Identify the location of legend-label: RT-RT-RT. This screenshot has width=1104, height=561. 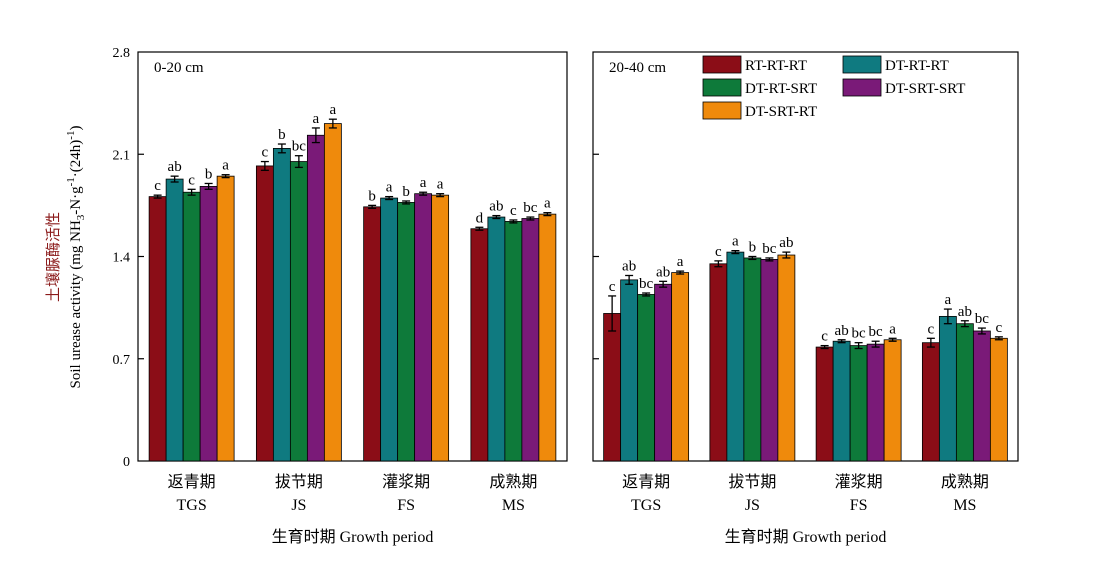
(776, 66).